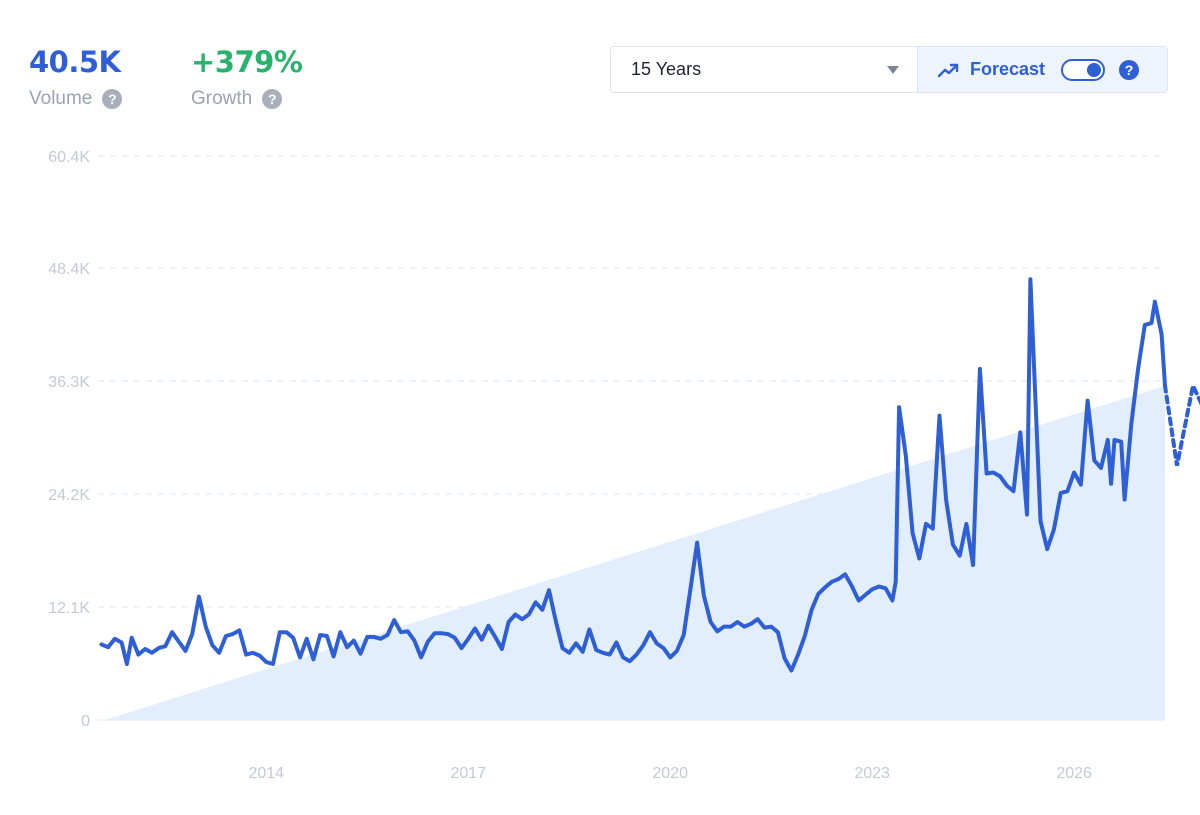  What do you see at coordinates (1074, 773) in the screenshot?
I see `x-tick-label: 2026` at bounding box center [1074, 773].